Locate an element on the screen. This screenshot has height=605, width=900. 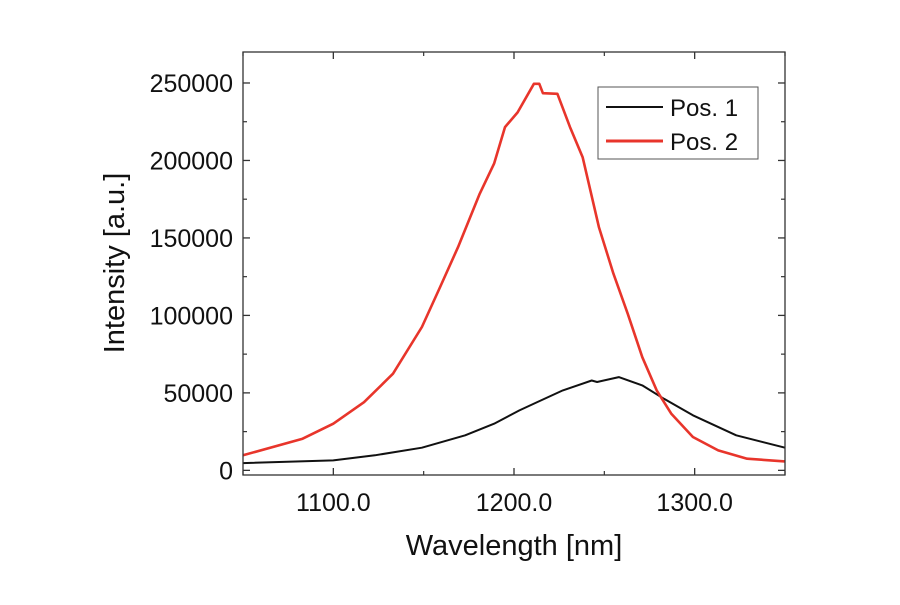
x-tick-label: 1300.0 is located at coordinates (694, 503).